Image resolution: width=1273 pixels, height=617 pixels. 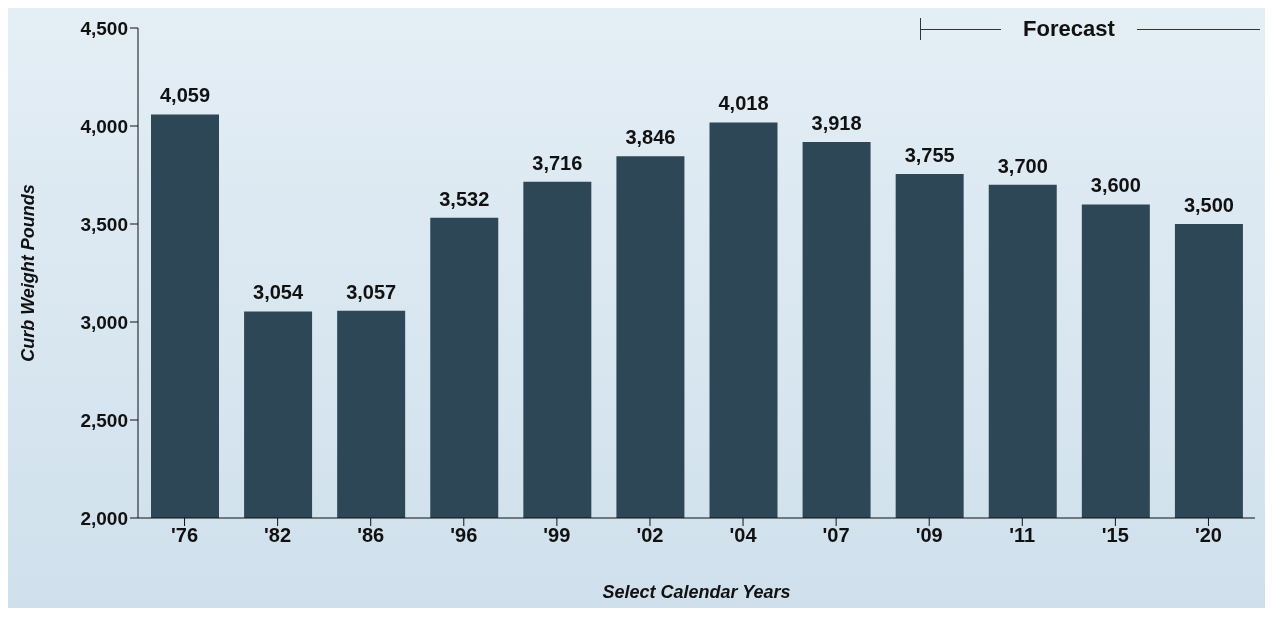 What do you see at coordinates (1115, 535) in the screenshot?
I see `x-tick-label: '15` at bounding box center [1115, 535].